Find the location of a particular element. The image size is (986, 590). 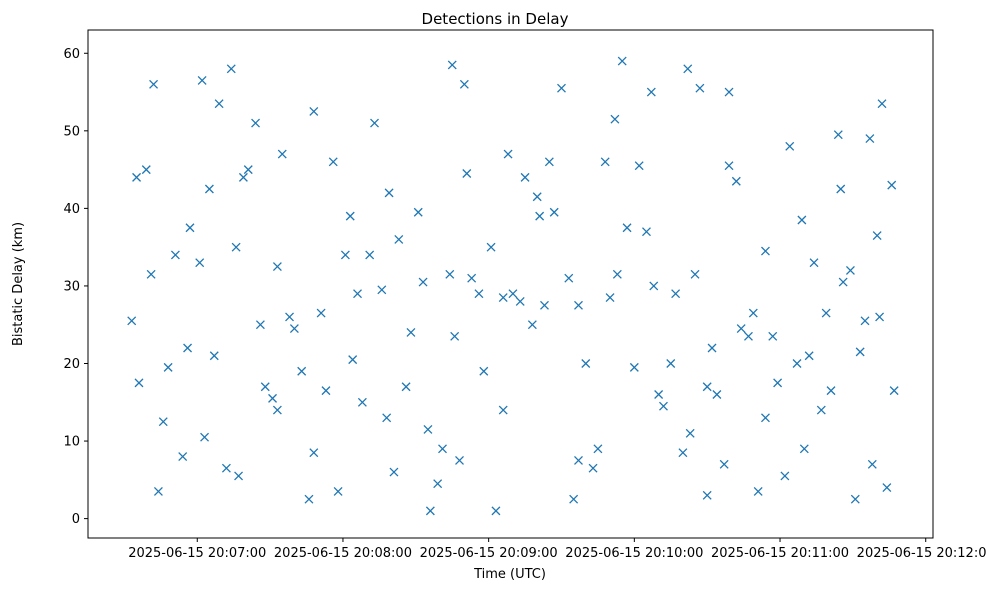

x-axis-label: Time (UTC) is located at coordinates (509, 574).